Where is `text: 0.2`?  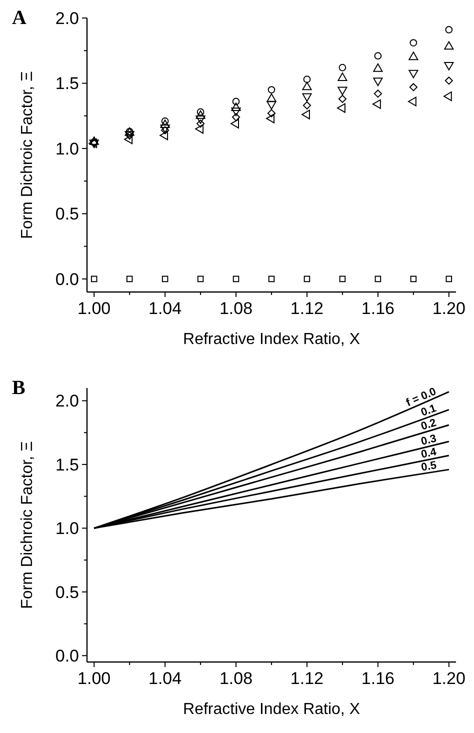
text: 0.2 is located at coordinates (429, 424).